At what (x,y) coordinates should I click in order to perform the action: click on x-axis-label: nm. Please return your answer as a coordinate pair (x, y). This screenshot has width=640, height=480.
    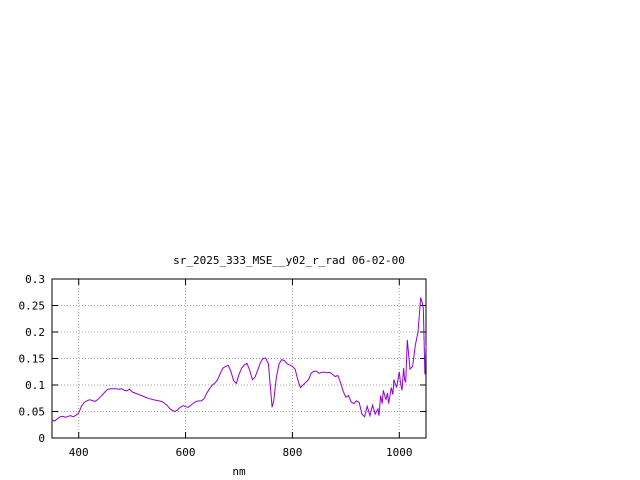
    Looking at the image, I should click on (239, 471).